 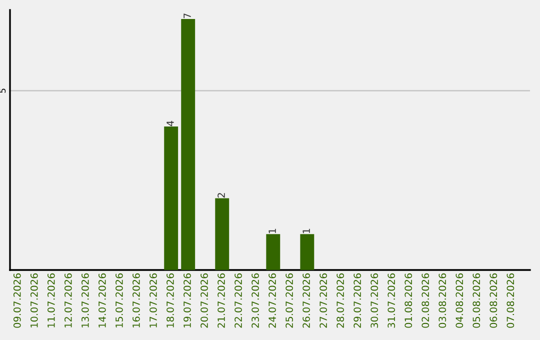 What do you see at coordinates (460, 300) in the screenshot?
I see `x-tick-label: 04.08.2026` at bounding box center [460, 300].